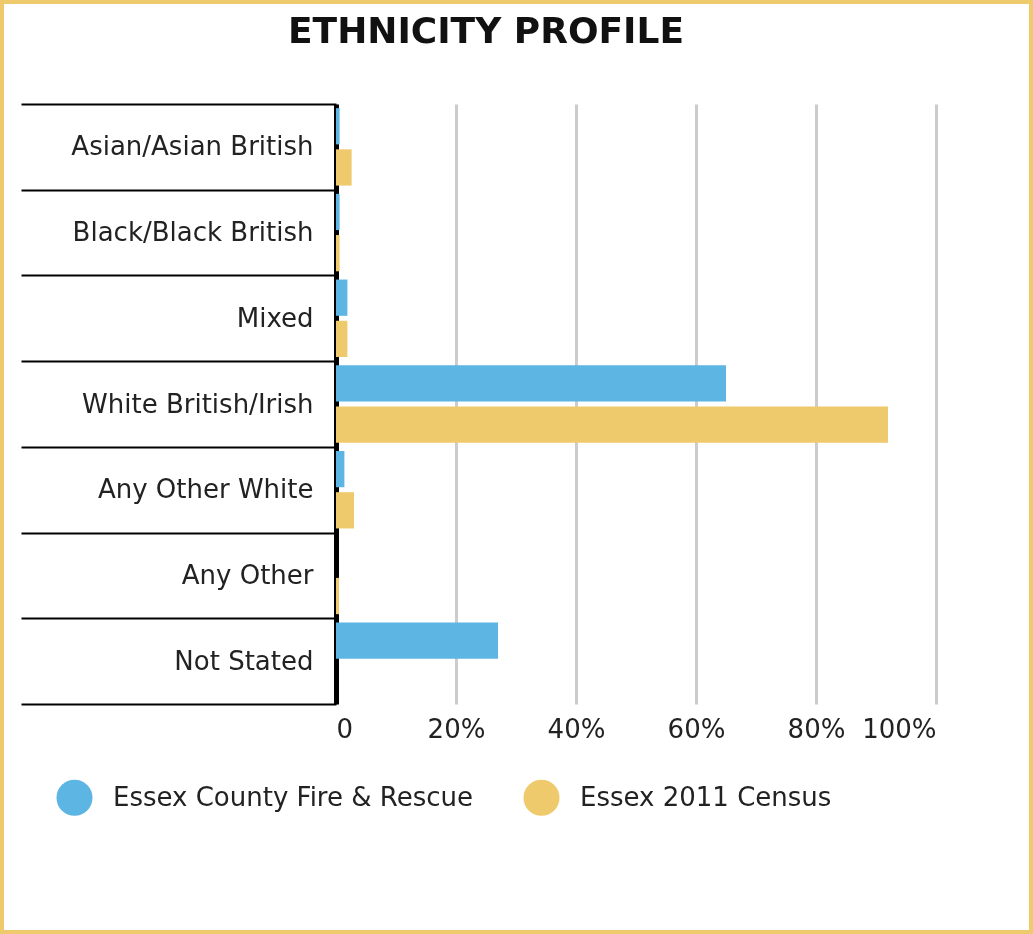 The height and width of the screenshot is (934, 1033). I want to click on y-tick-label: Mixed, so click(275, 317).